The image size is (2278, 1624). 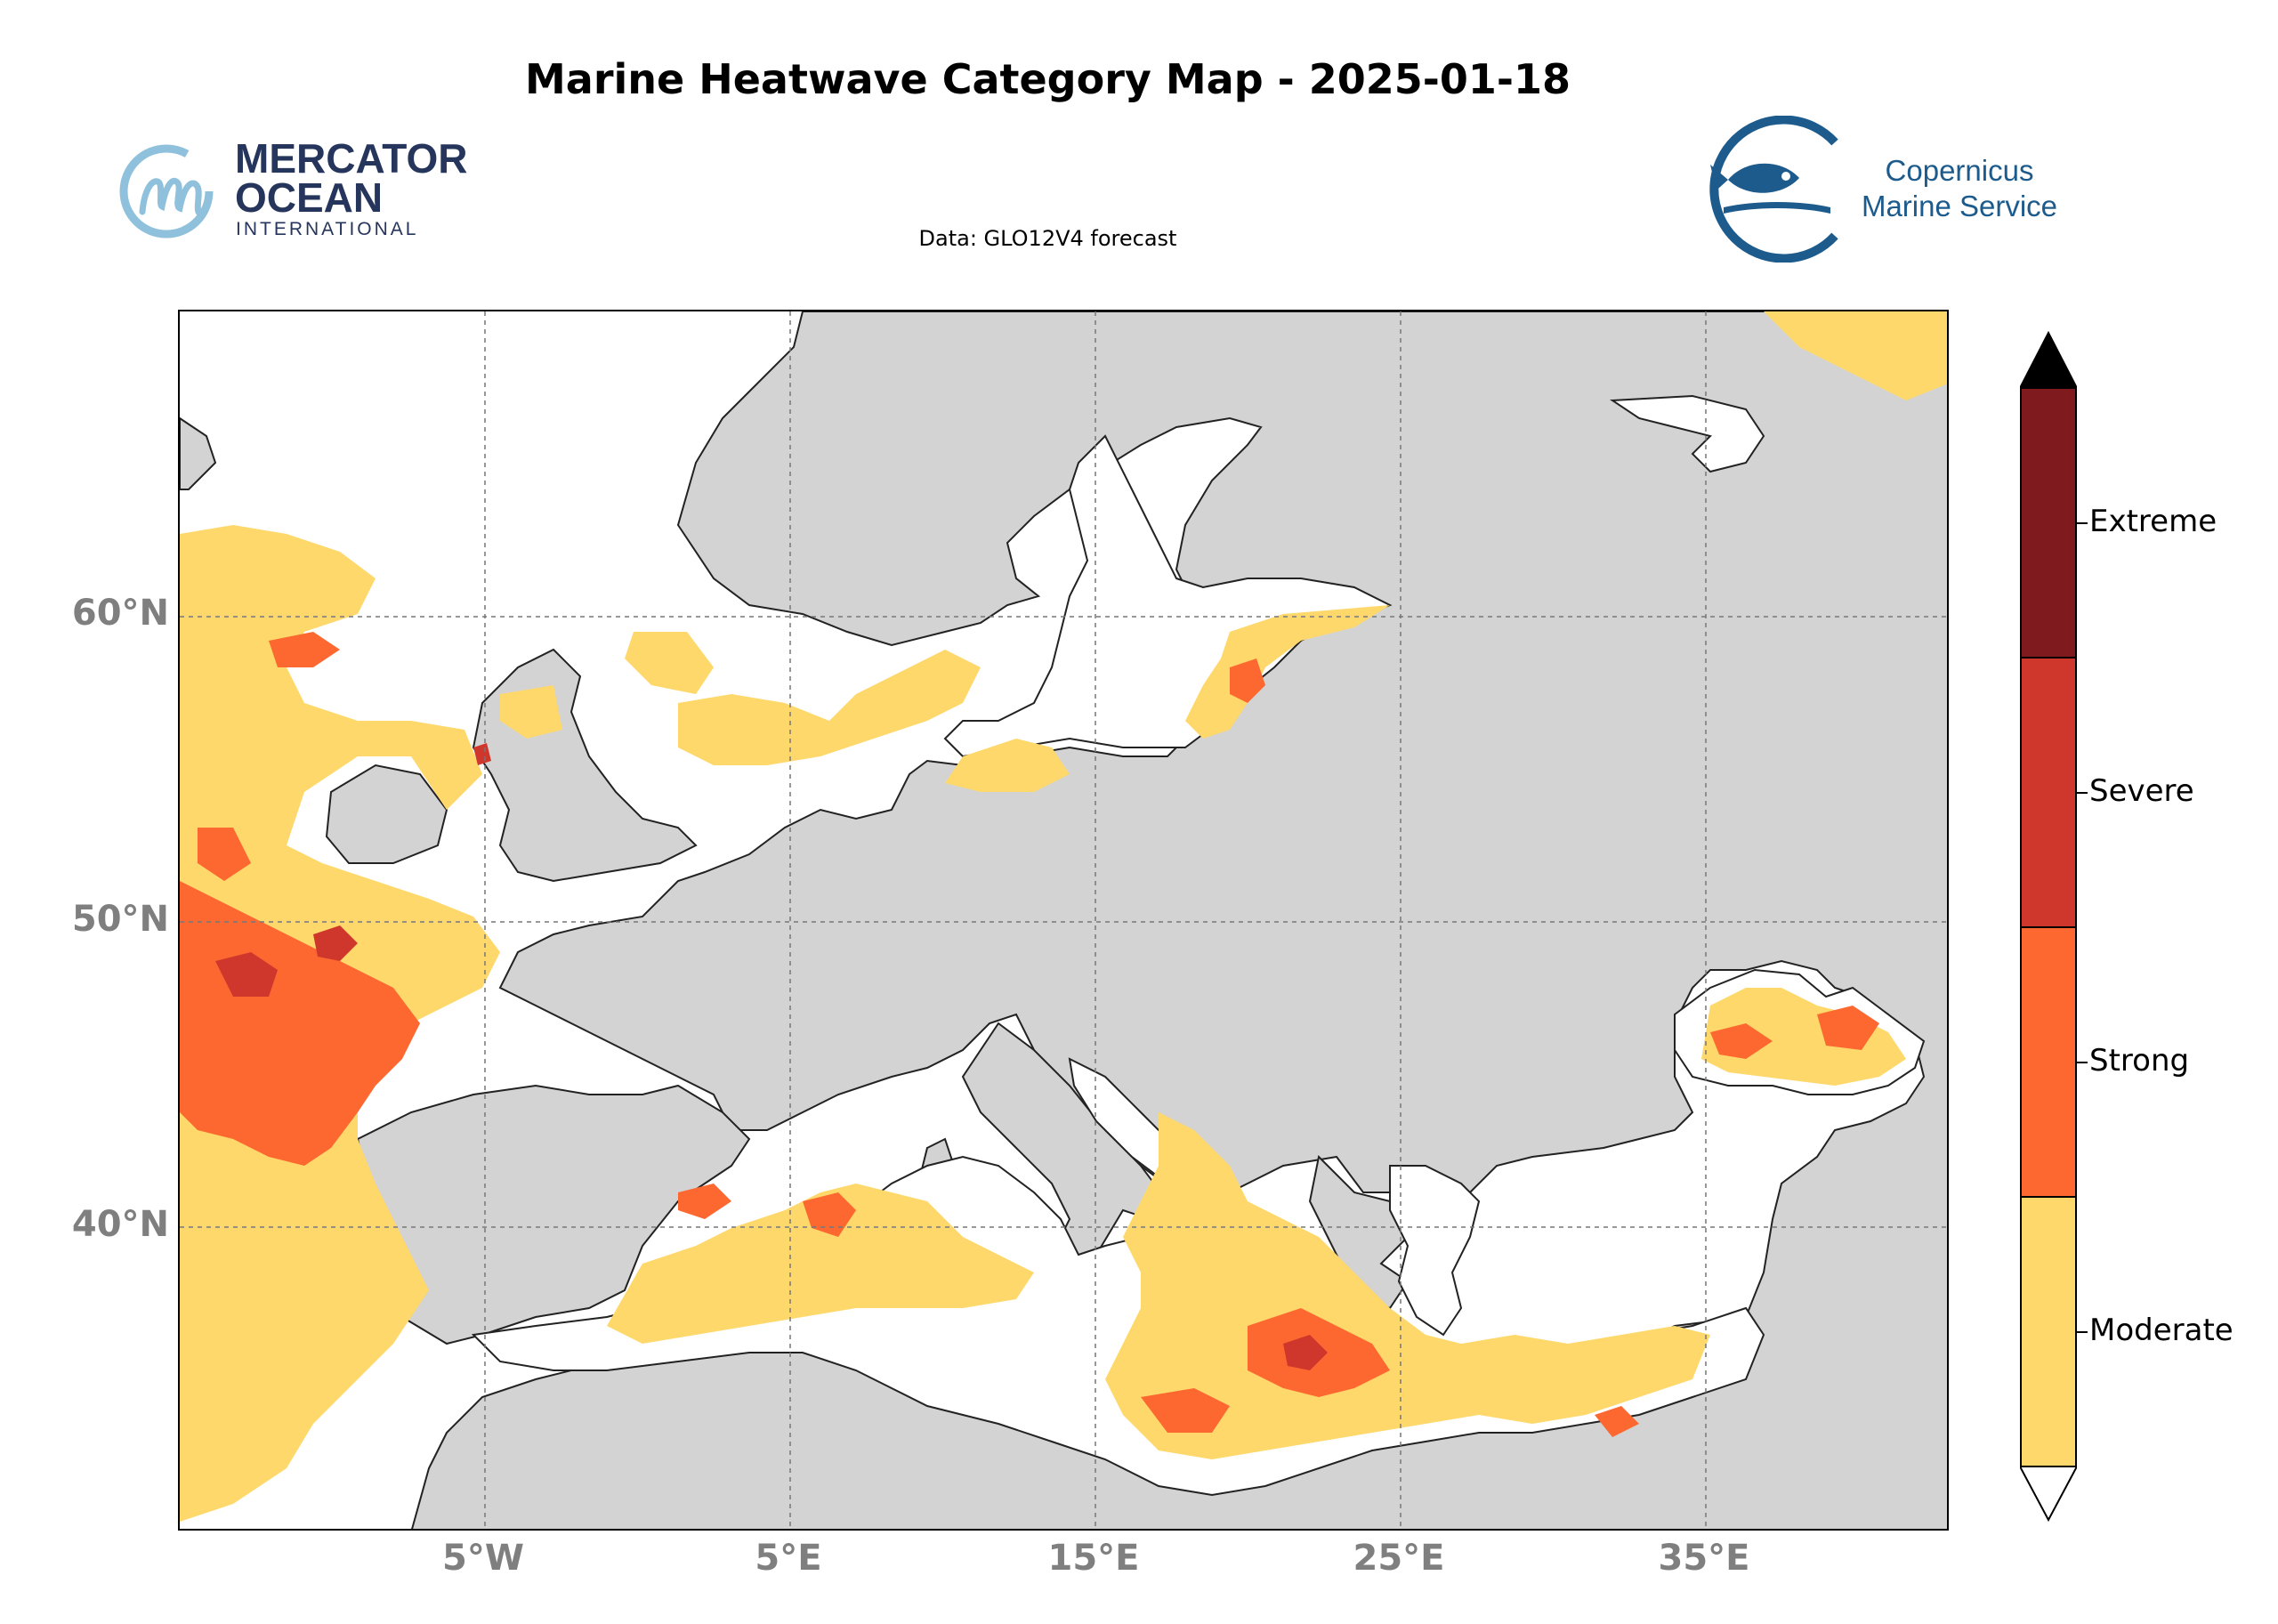 I want to click on land-ireland, so click(x=387, y=814).